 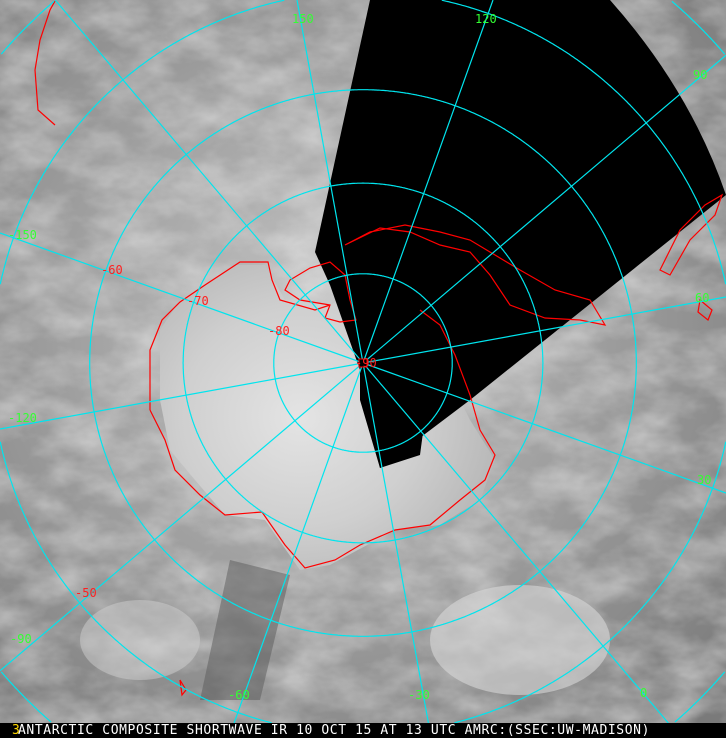 I want to click on lon-label-minus30: -30, so click(x=419, y=695).